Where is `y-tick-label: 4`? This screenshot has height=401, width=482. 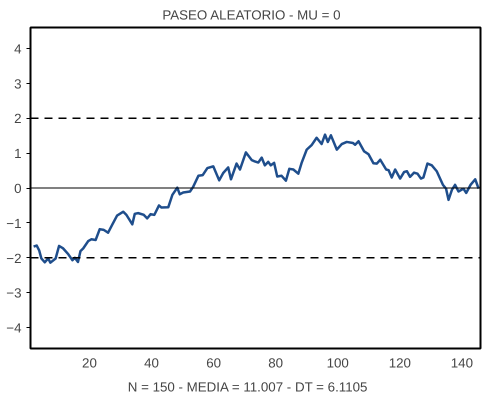
y-tick-label: 4 is located at coordinates (18, 48).